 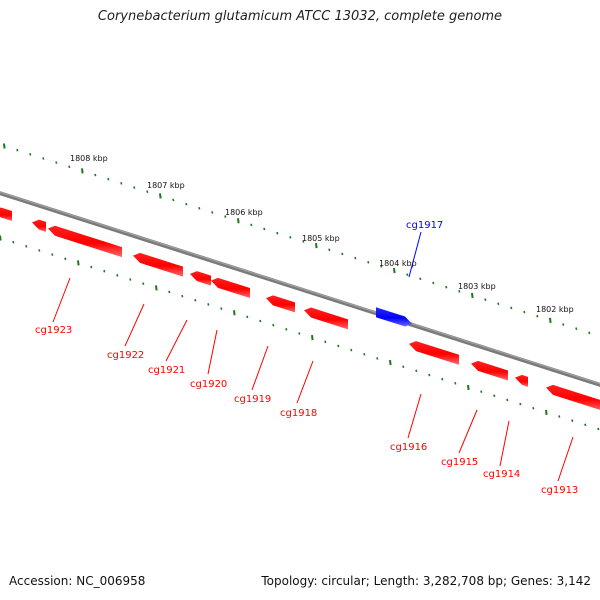 What do you see at coordinates (166, 185) in the screenshot?
I see `kbp-label: 1807 kbp` at bounding box center [166, 185].